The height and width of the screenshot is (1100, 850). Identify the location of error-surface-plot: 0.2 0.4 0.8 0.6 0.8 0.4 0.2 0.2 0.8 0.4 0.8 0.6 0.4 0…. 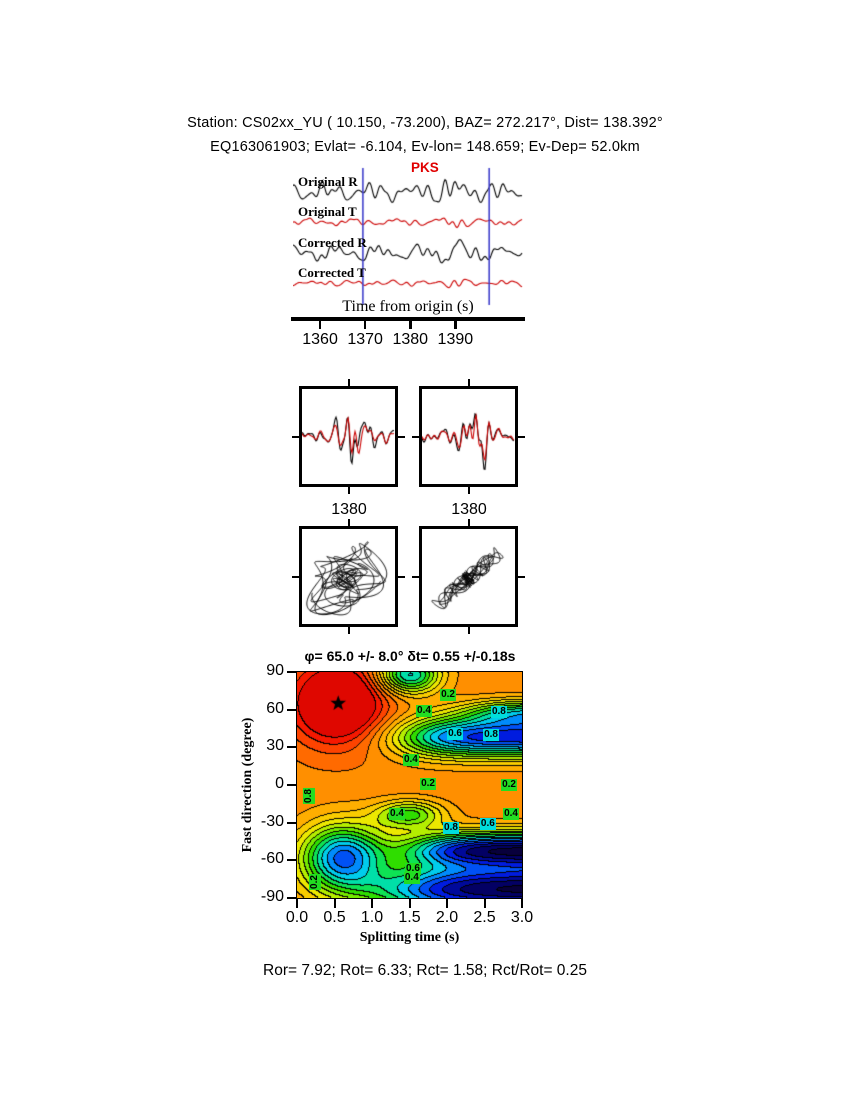
(409, 785).